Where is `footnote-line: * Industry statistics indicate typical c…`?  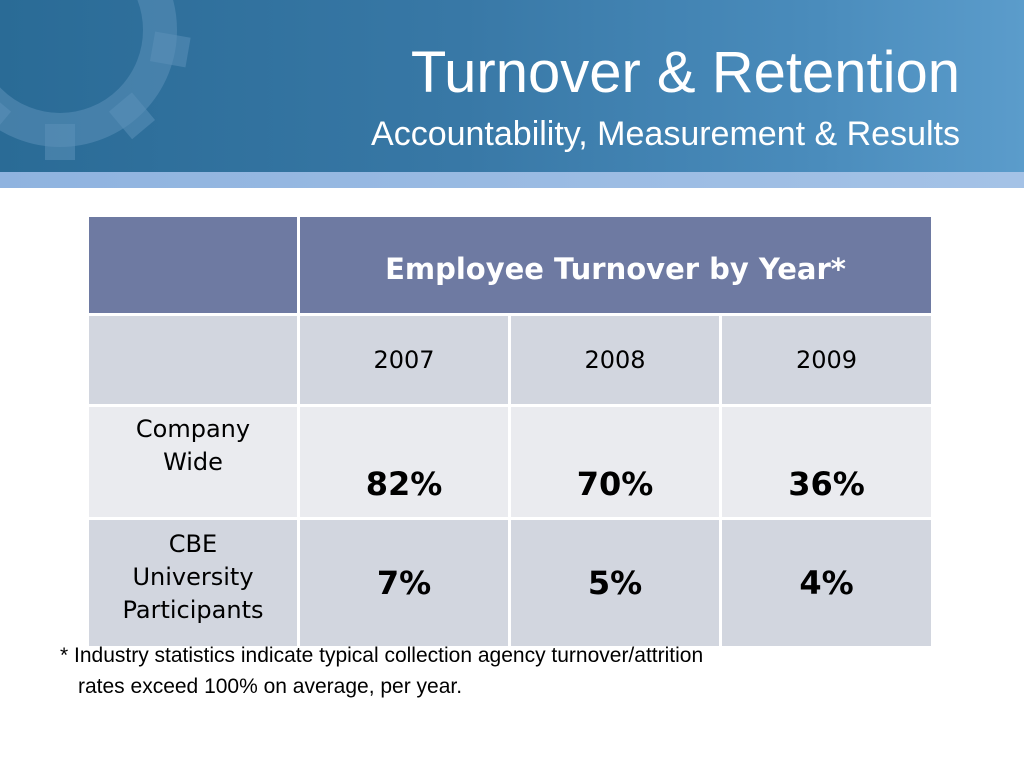 footnote-line: * Industry statistics indicate typical c… is located at coordinates (382, 655).